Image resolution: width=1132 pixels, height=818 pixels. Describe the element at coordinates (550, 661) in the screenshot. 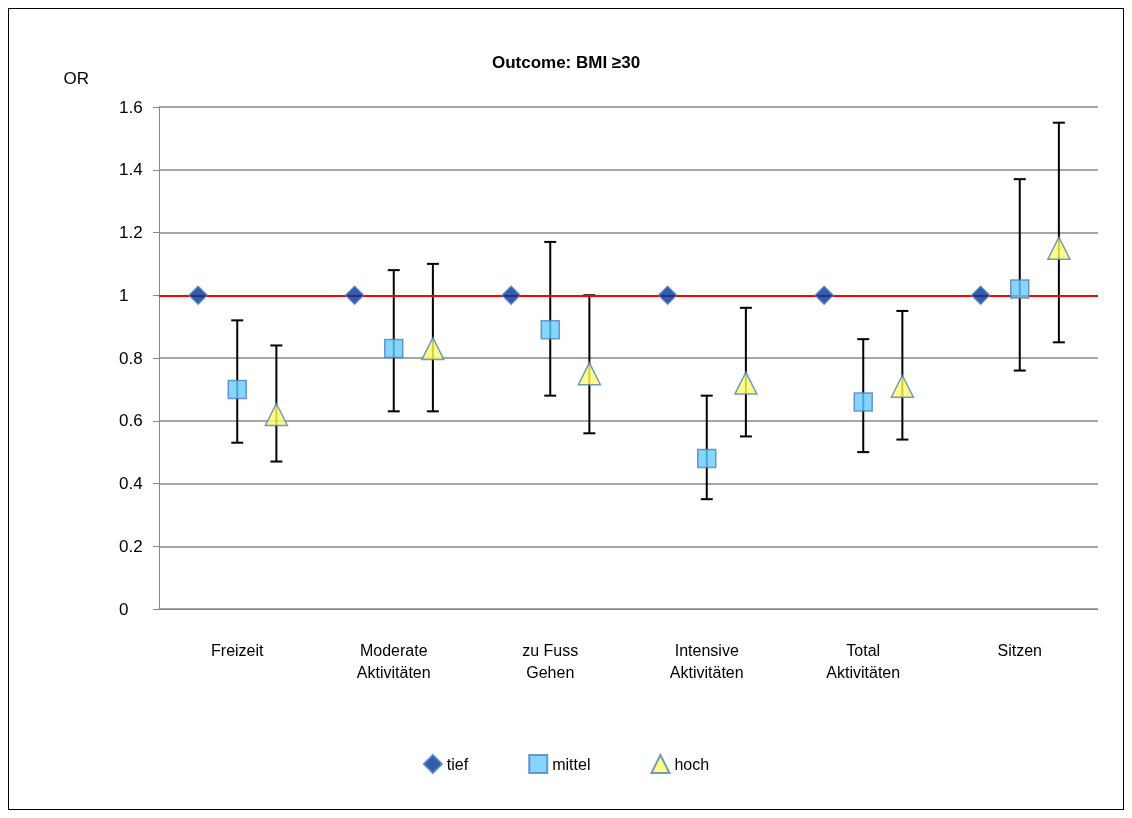

I see `x-tick-label: zu Fuss Gehen` at that location.